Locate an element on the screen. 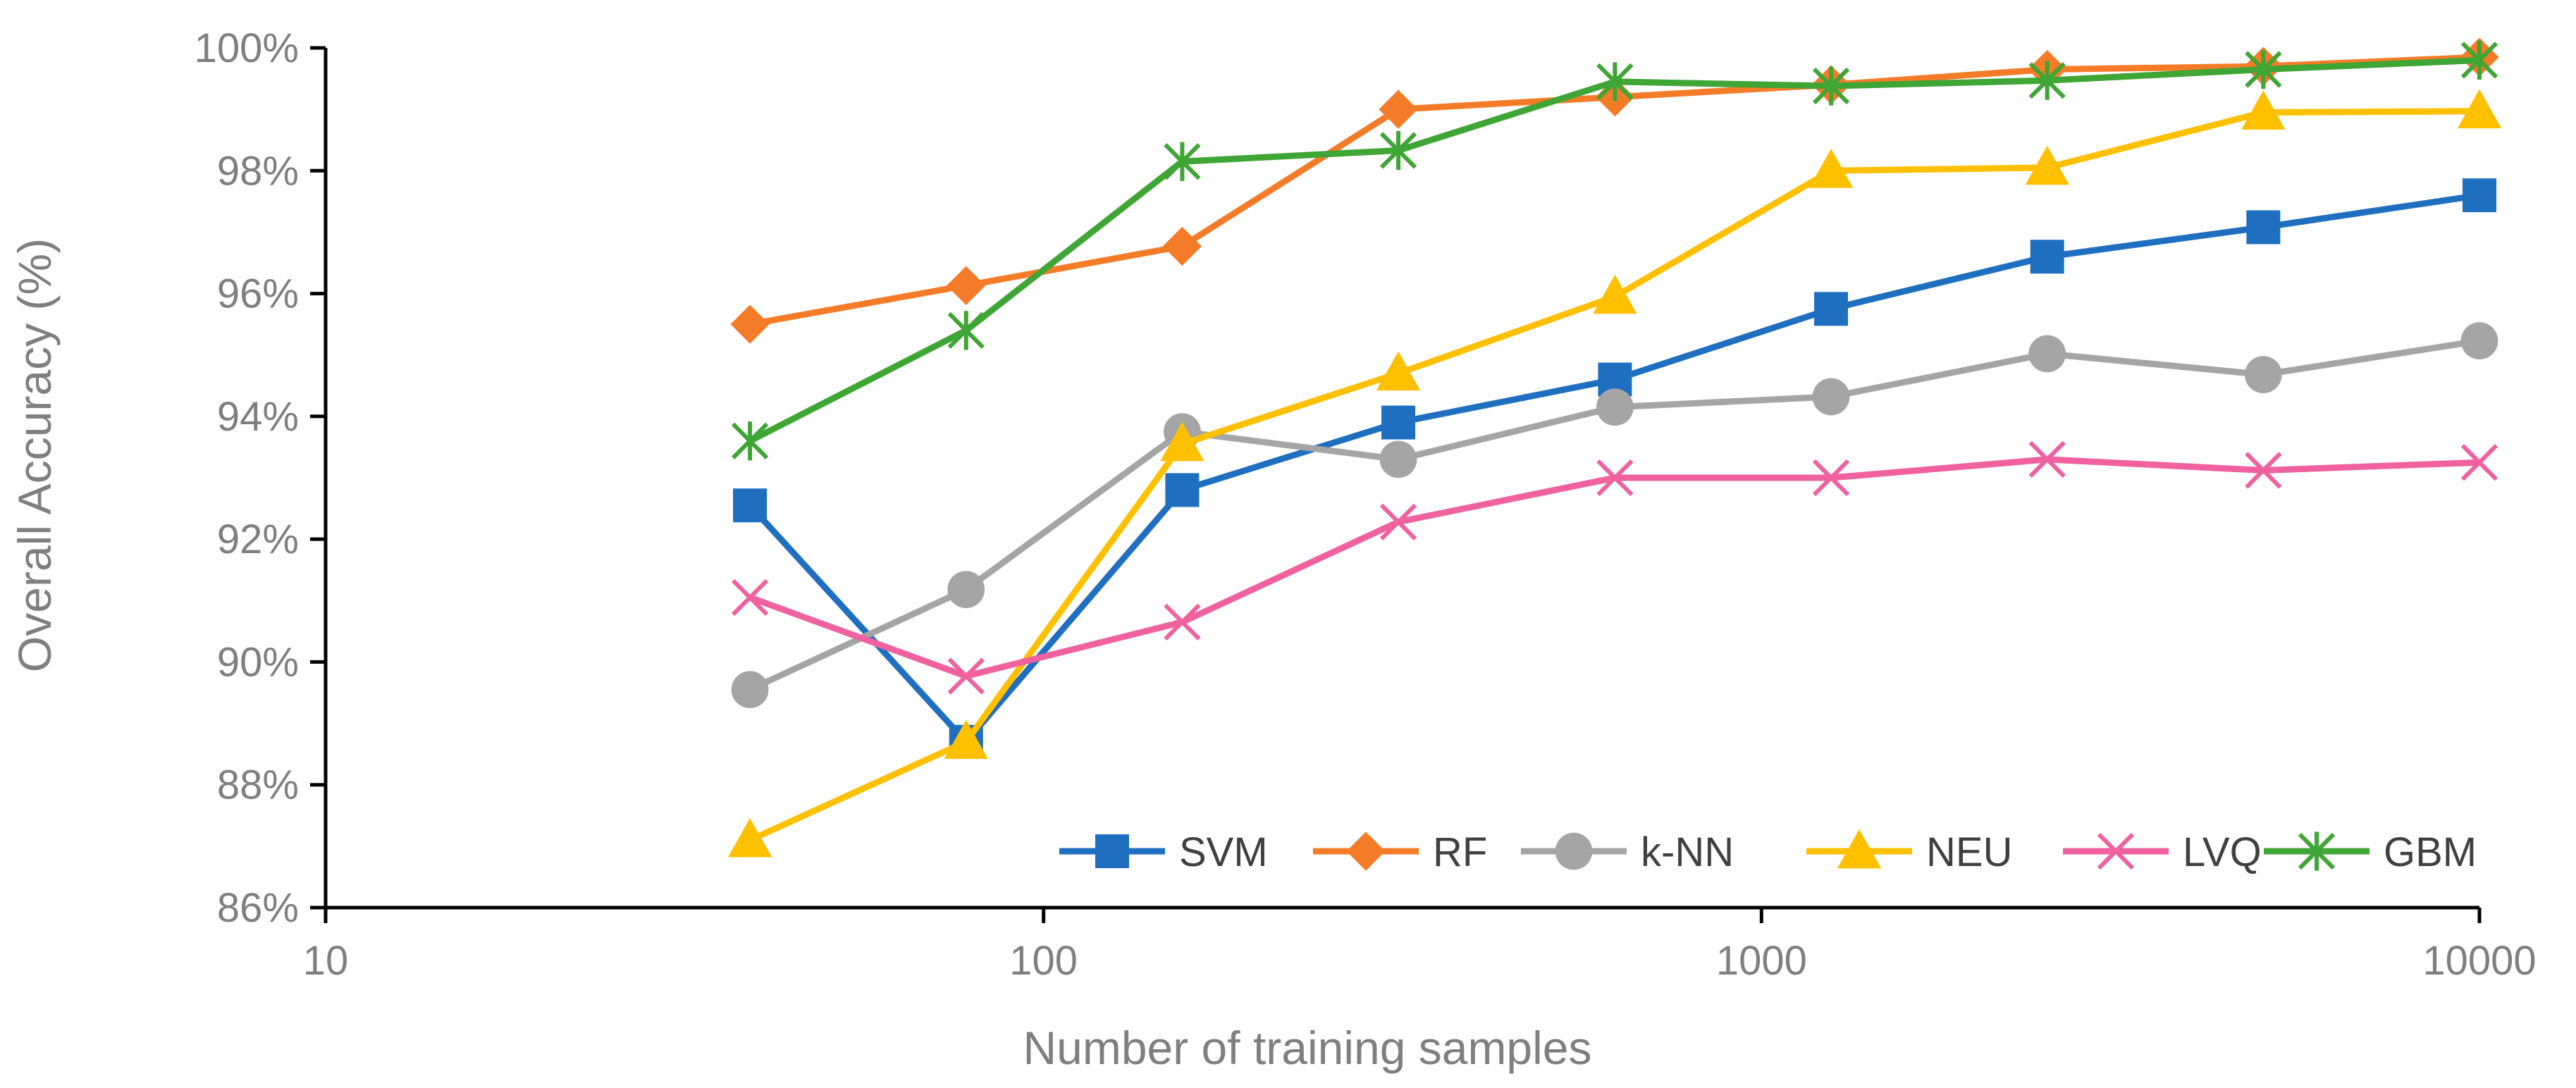 Image resolution: width=2576 pixels, height=1088 pixels. legend-item-k-nn: k-NN is located at coordinates (1628, 852).